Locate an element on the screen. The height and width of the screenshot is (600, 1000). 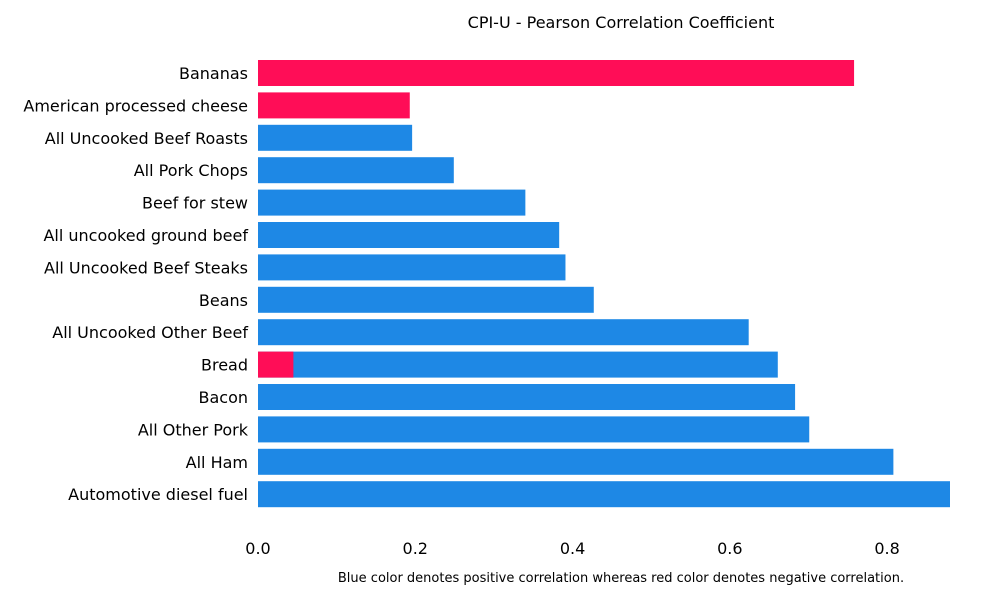
category-label: All Uncooked Other Beef is located at coordinates (150, 332).